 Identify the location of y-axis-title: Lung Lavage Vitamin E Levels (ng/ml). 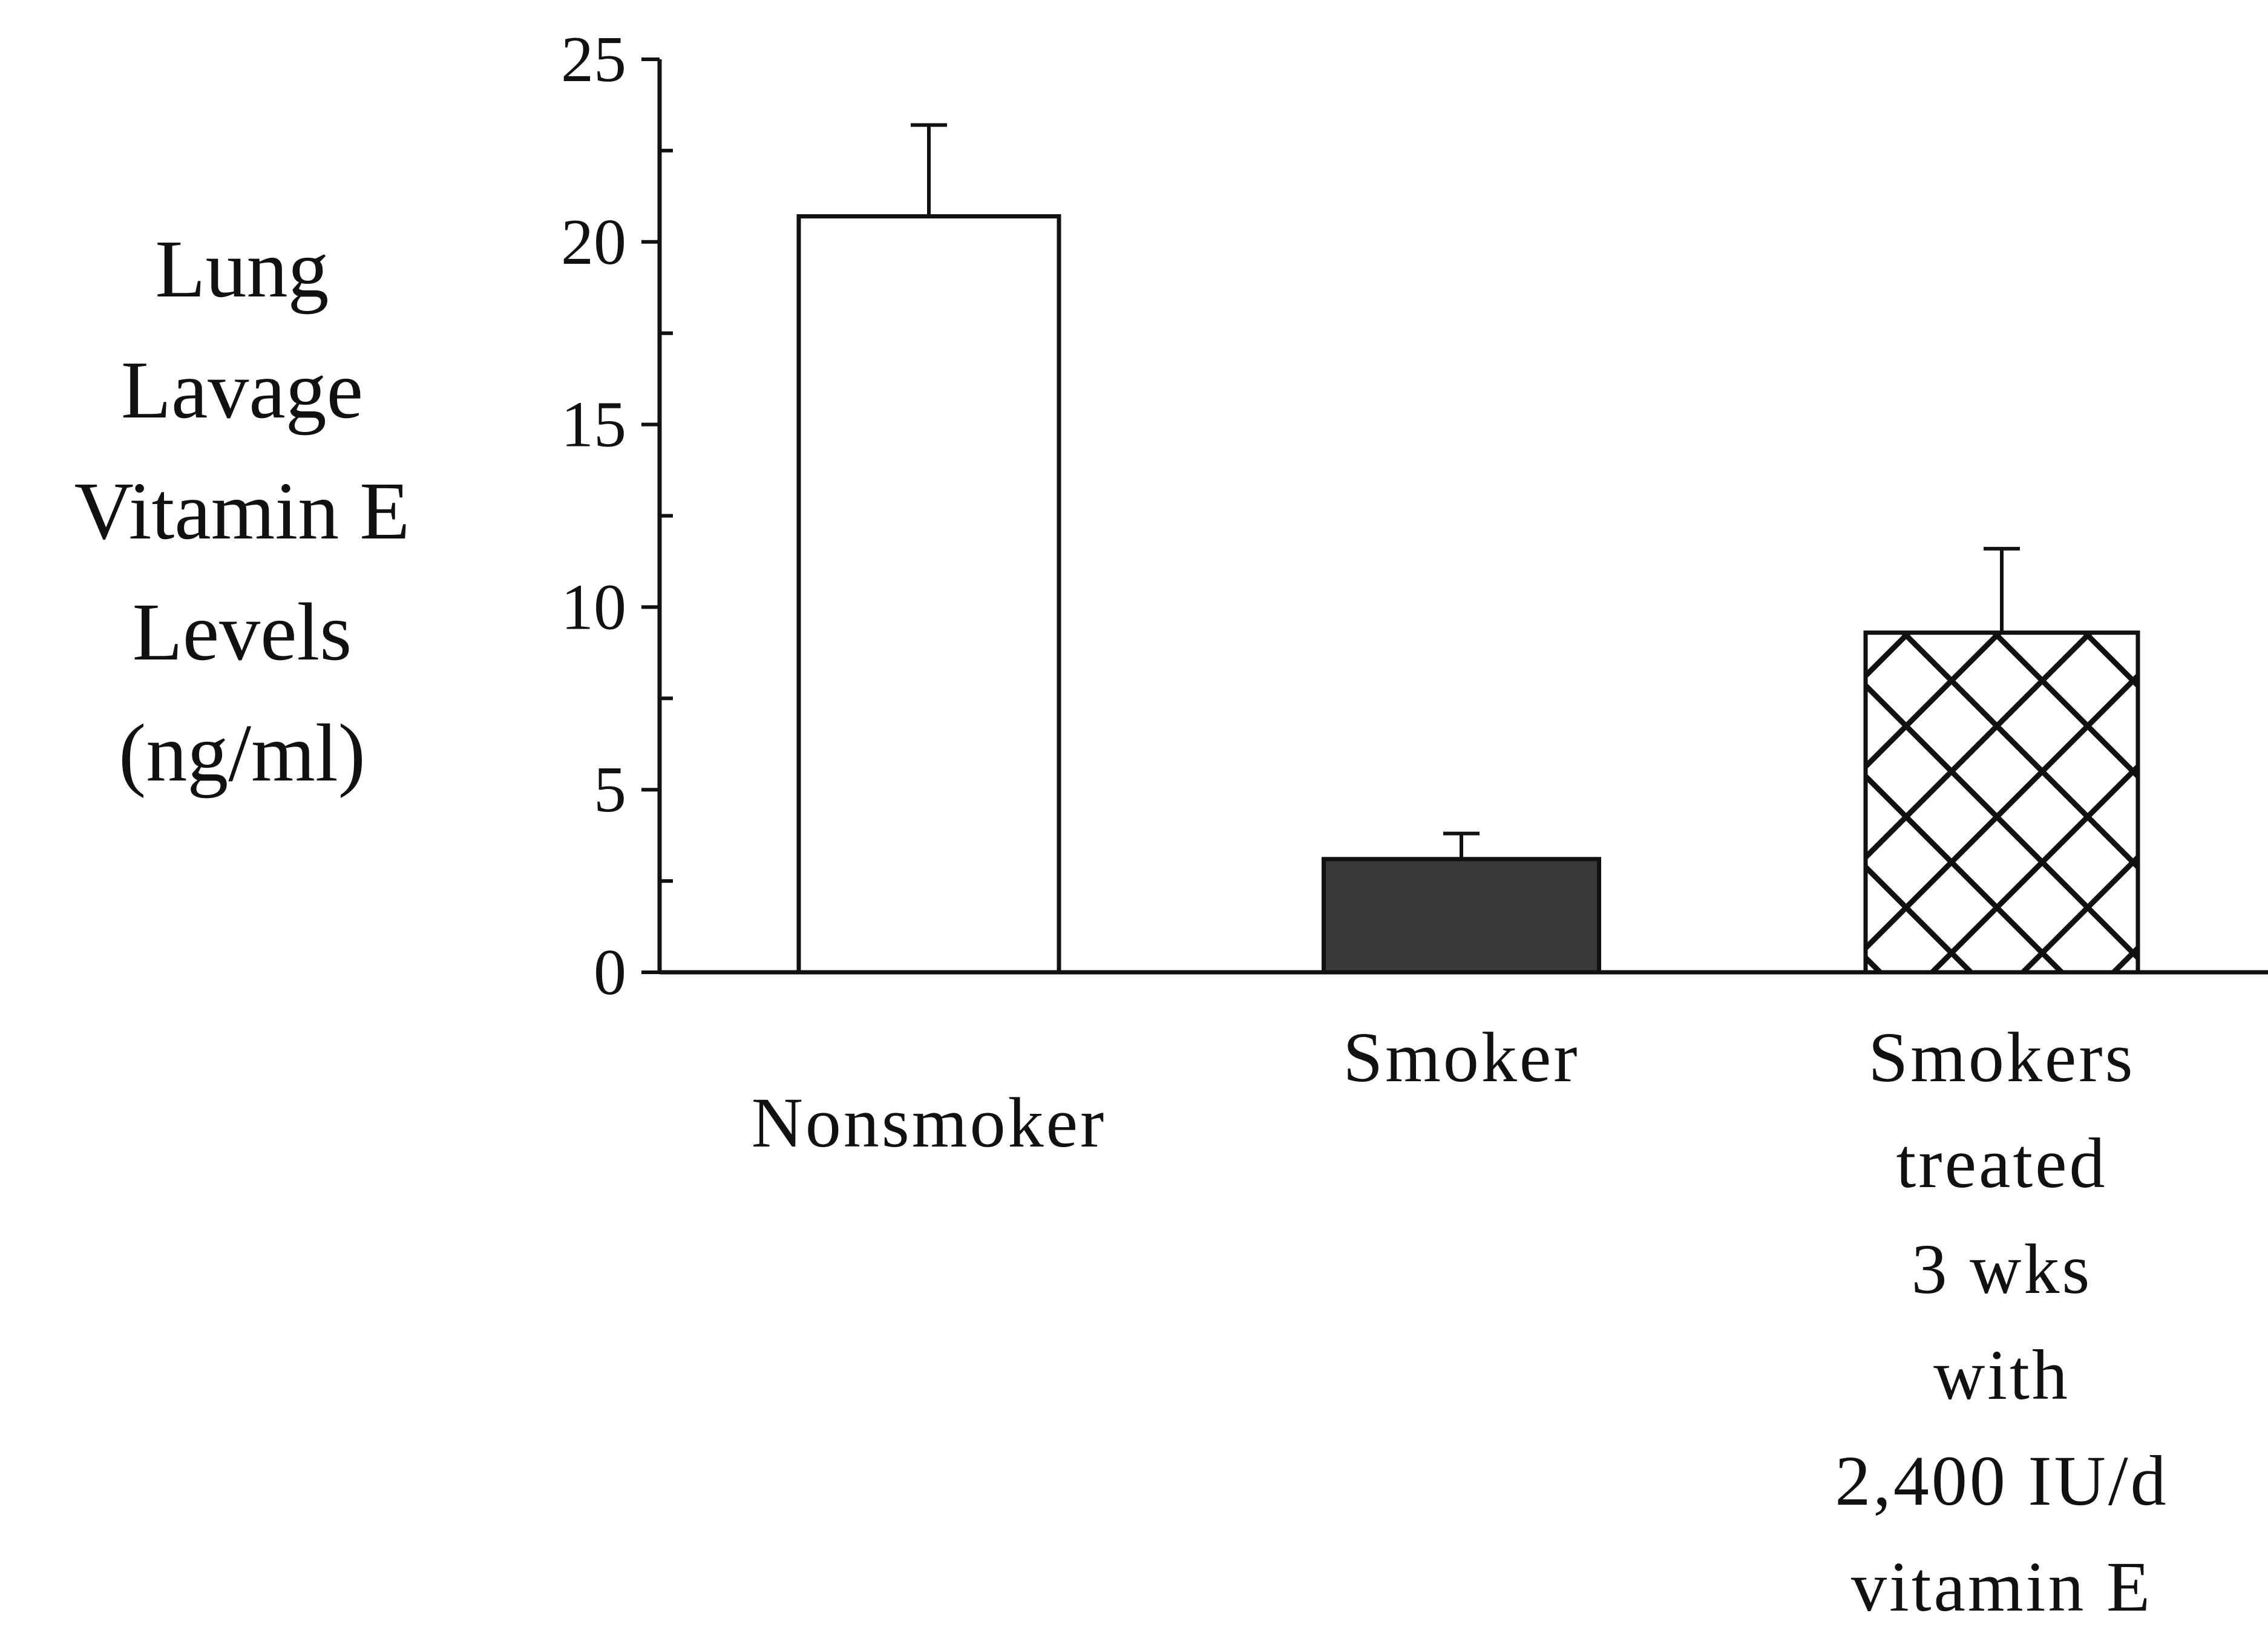
(242, 512).